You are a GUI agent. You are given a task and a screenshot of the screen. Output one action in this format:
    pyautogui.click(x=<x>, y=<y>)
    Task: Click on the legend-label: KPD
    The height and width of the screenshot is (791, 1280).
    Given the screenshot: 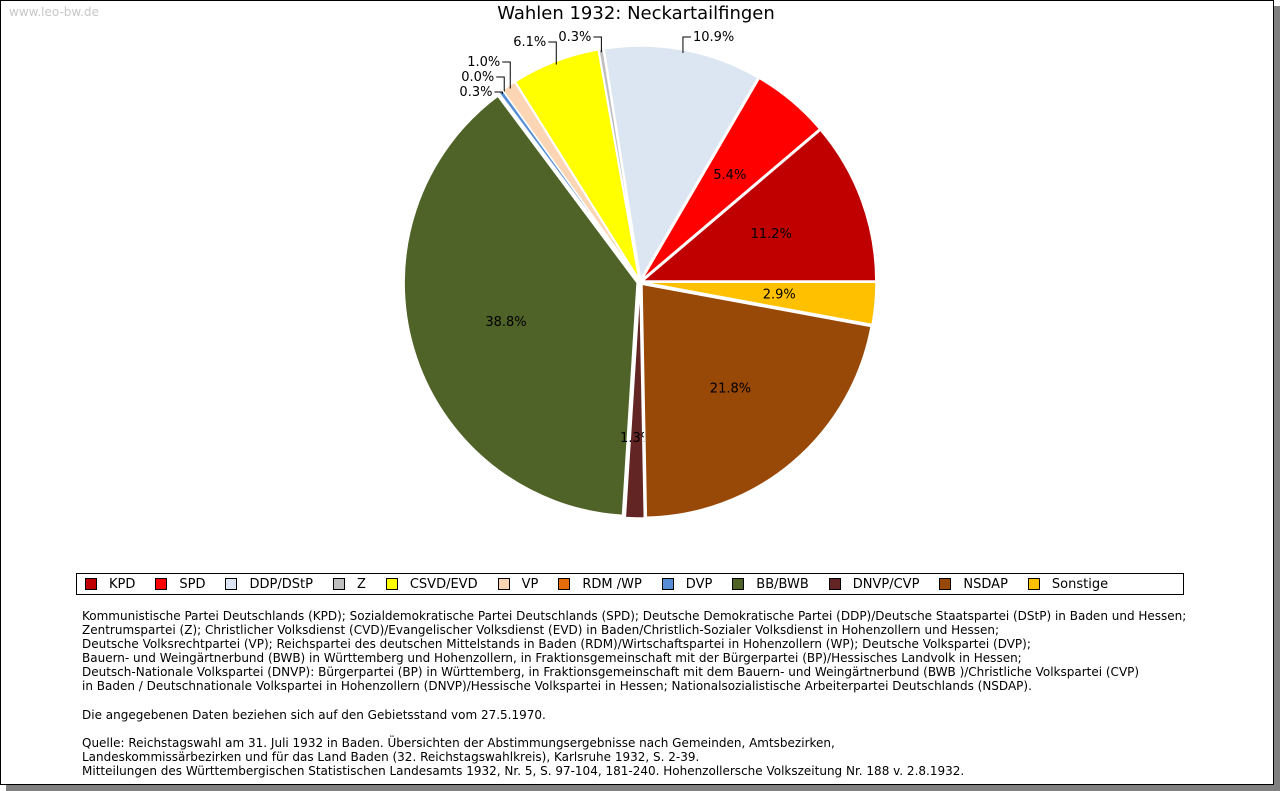 What is the action you would take?
    pyautogui.click(x=122, y=584)
    